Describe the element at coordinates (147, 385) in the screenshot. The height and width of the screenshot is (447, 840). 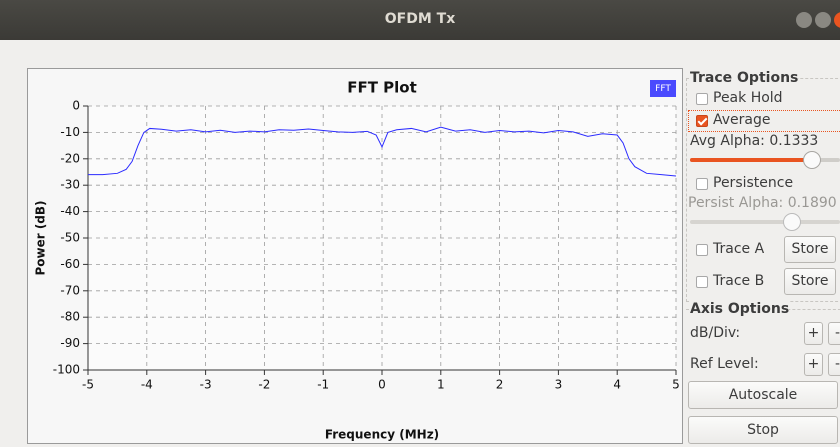
I see `x-tick-label: -4` at that location.